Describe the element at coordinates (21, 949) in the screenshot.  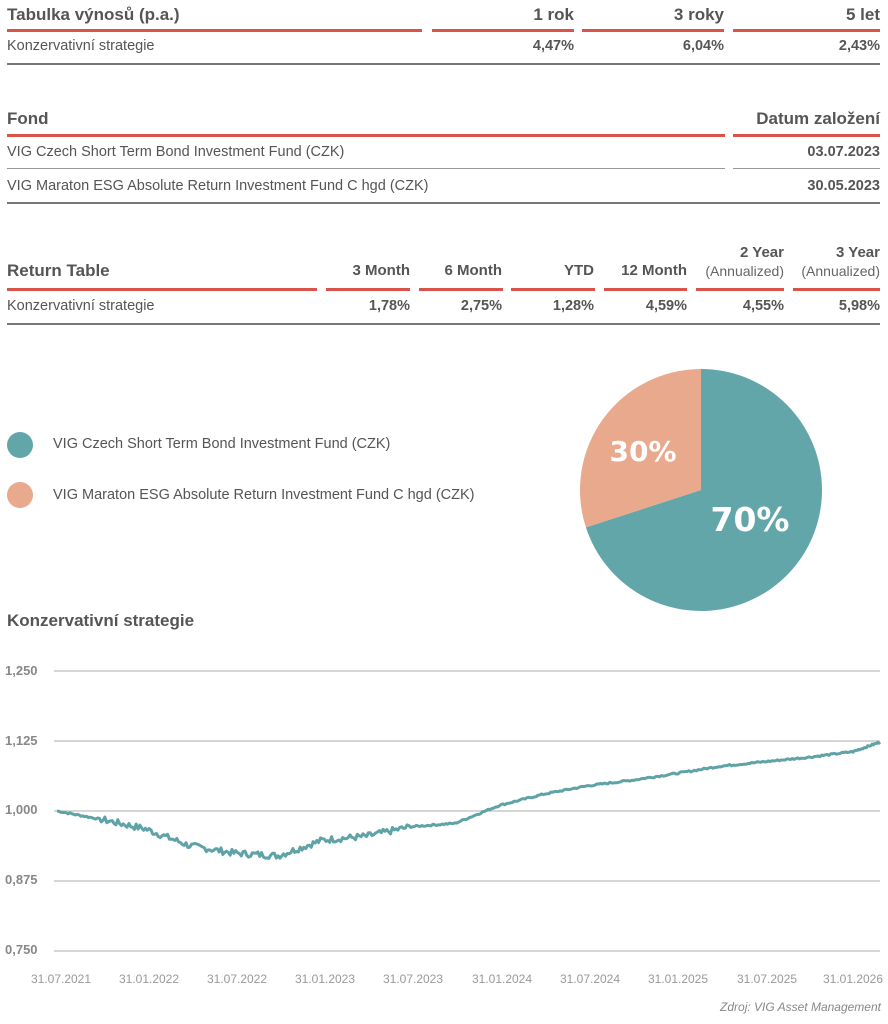
I see `y-tick: 0,750` at that location.